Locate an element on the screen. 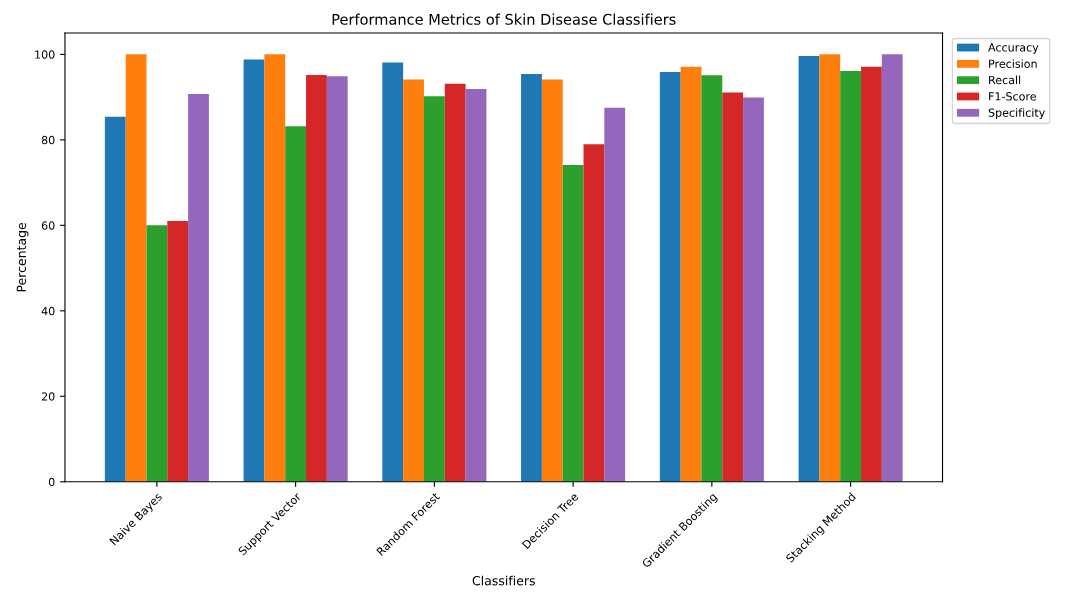  y-tick-label: 40 is located at coordinates (48, 311).